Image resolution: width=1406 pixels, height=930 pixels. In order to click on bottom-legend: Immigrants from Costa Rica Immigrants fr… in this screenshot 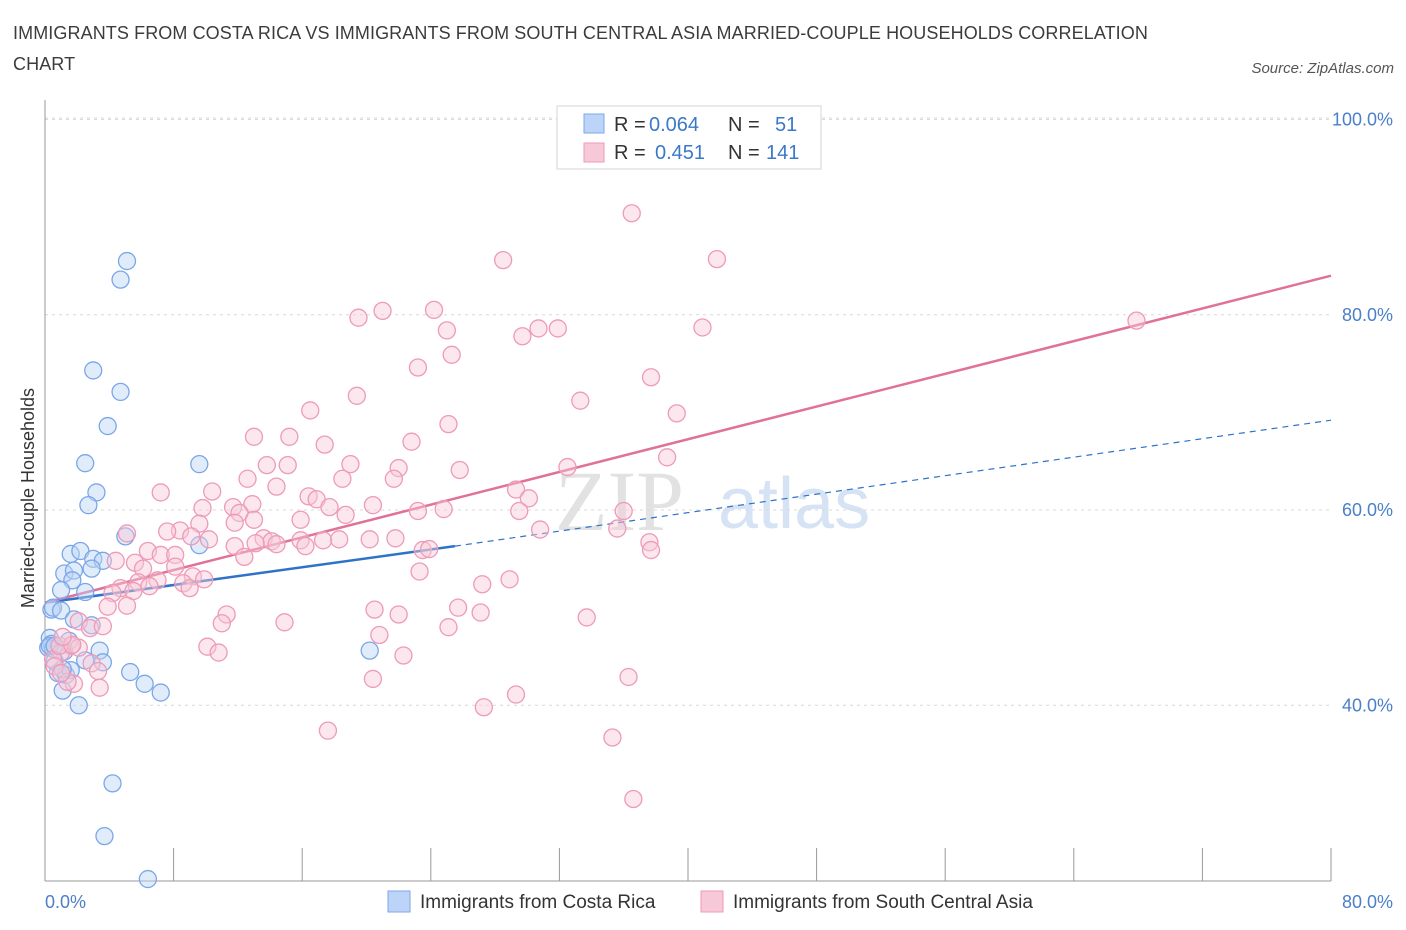, I will do `click(710, 901)`.